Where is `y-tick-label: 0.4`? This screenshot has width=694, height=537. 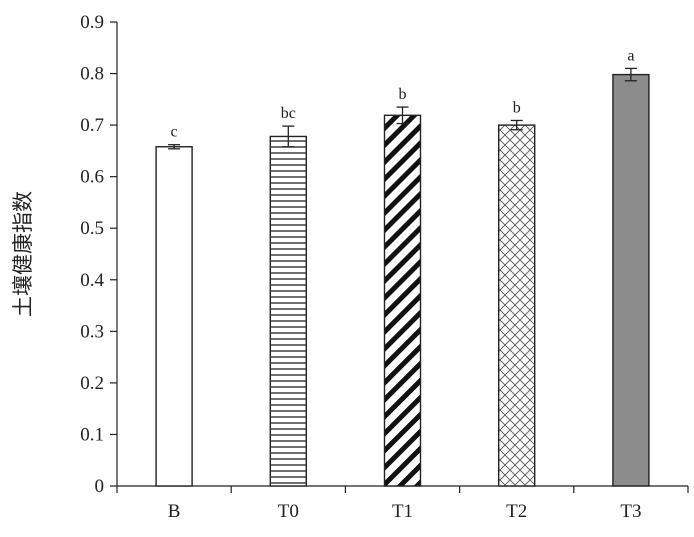
y-tick-label: 0.4 is located at coordinates (92, 280).